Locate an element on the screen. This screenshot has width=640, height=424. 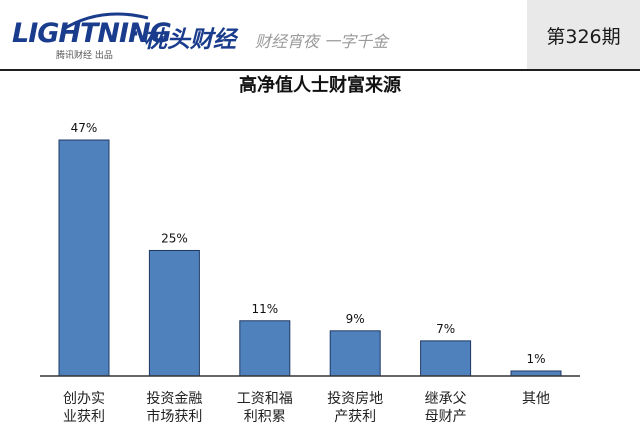
lightning-swoosh-icon is located at coordinates (105, 22).